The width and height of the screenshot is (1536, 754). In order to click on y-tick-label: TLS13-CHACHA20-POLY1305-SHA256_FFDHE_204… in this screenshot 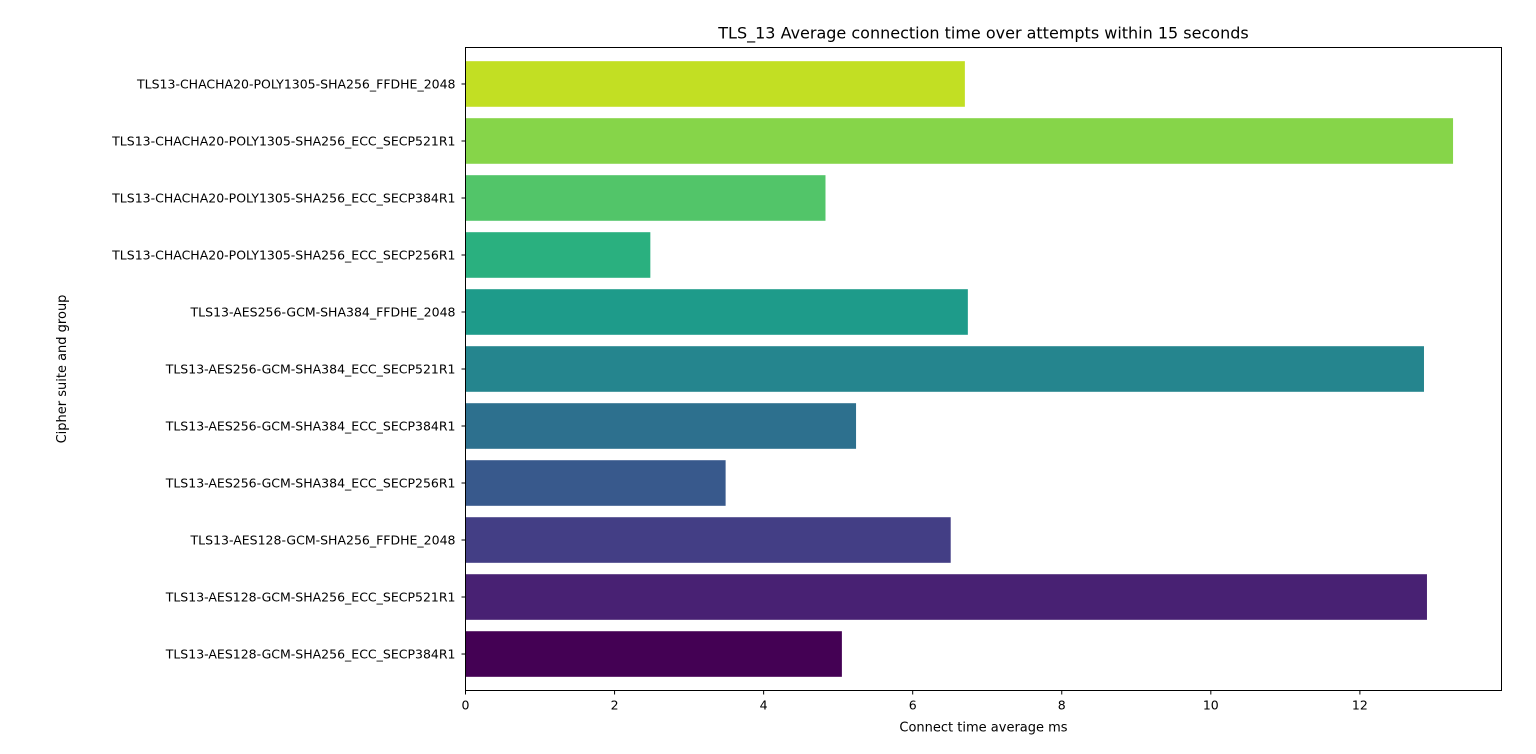, I will do `click(296, 83)`.